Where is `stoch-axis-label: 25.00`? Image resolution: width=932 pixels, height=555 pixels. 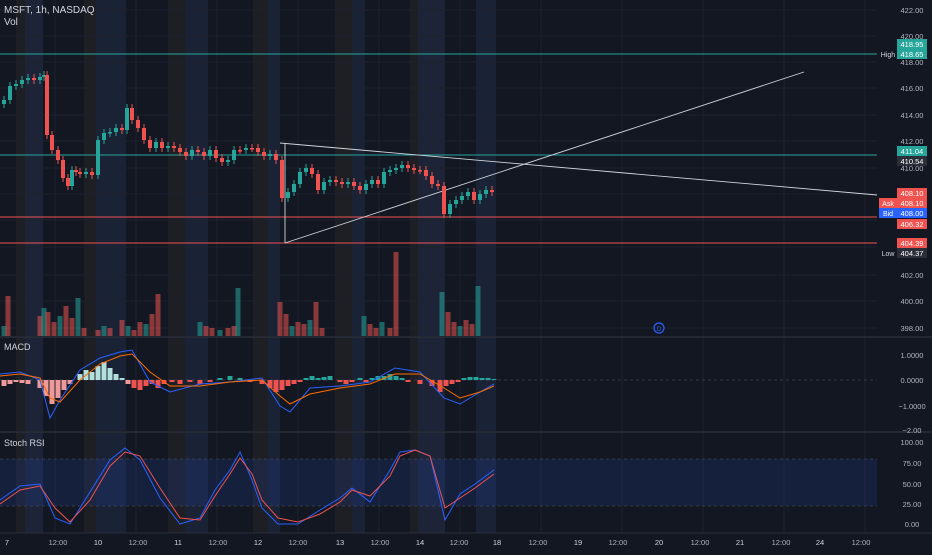
stoch-axis-label: 25.00 is located at coordinates (912, 504).